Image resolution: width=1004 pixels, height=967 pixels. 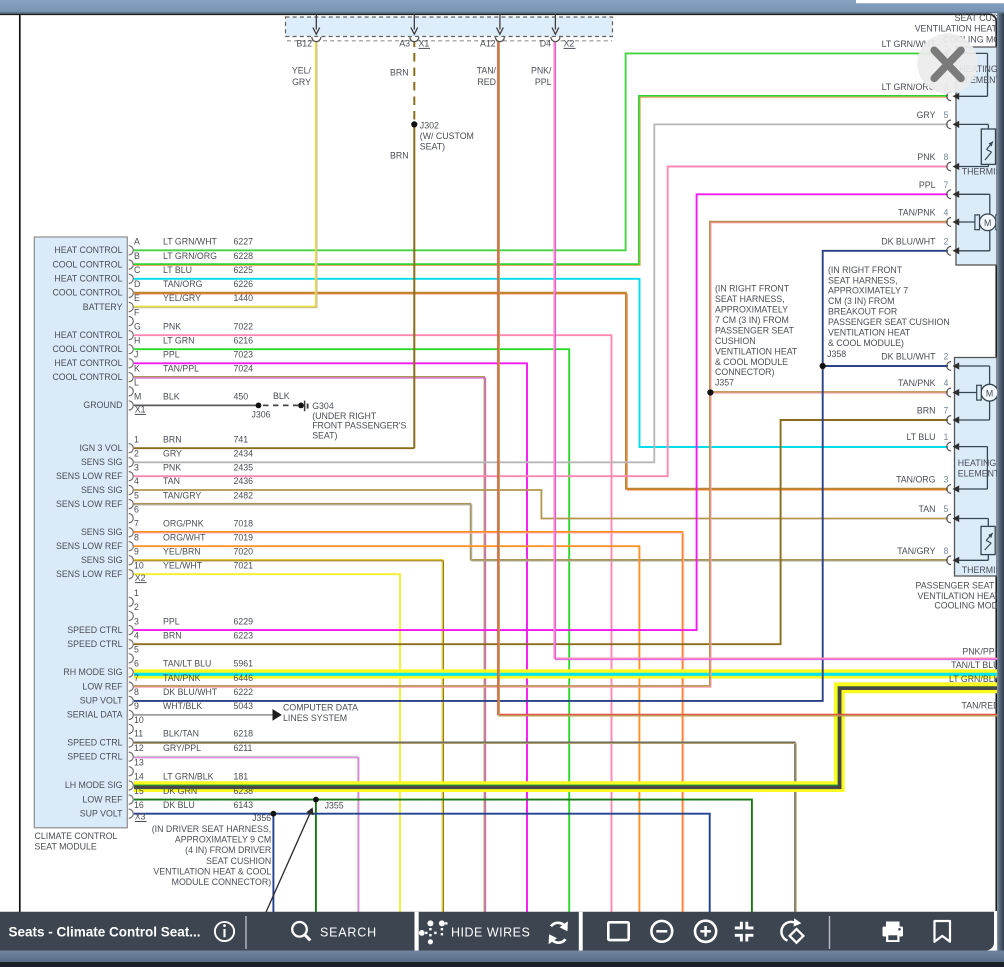 I want to click on svg-text: 5043, so click(x=244, y=706).